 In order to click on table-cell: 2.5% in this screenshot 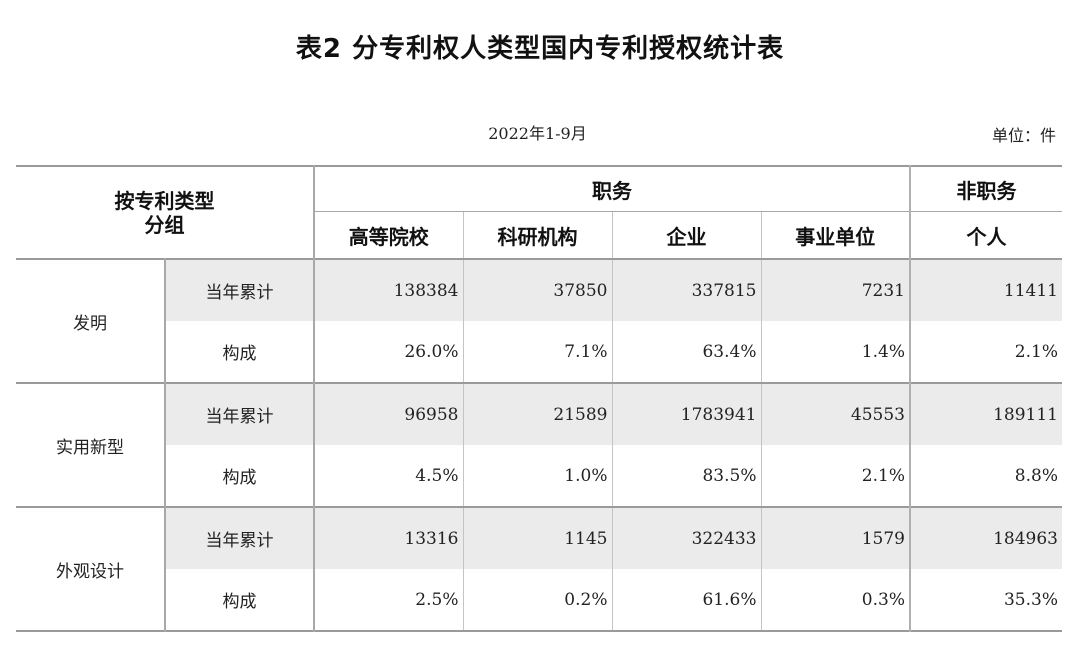, I will do `click(389, 600)`.